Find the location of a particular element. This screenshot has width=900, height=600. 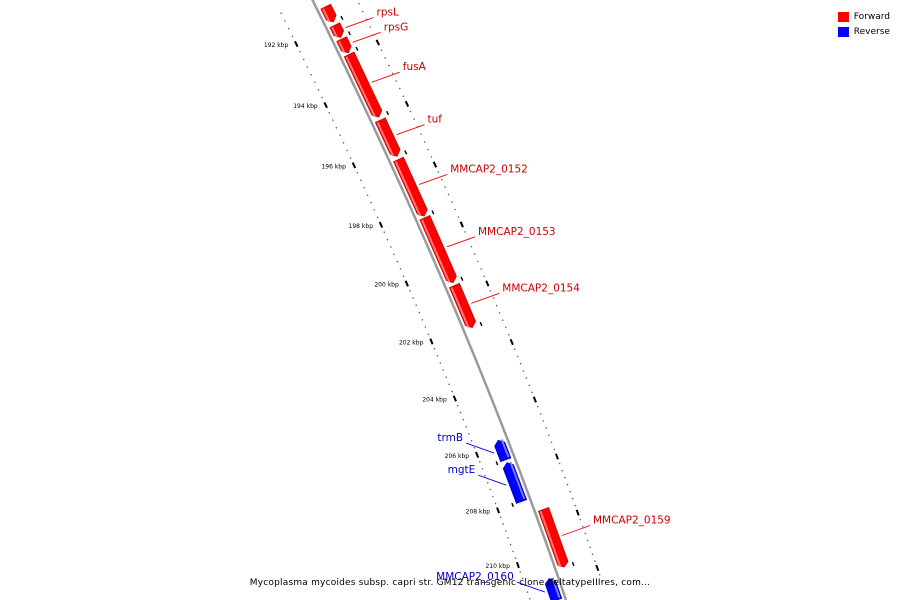

legend-swatch-reverse is located at coordinates (843, 31).